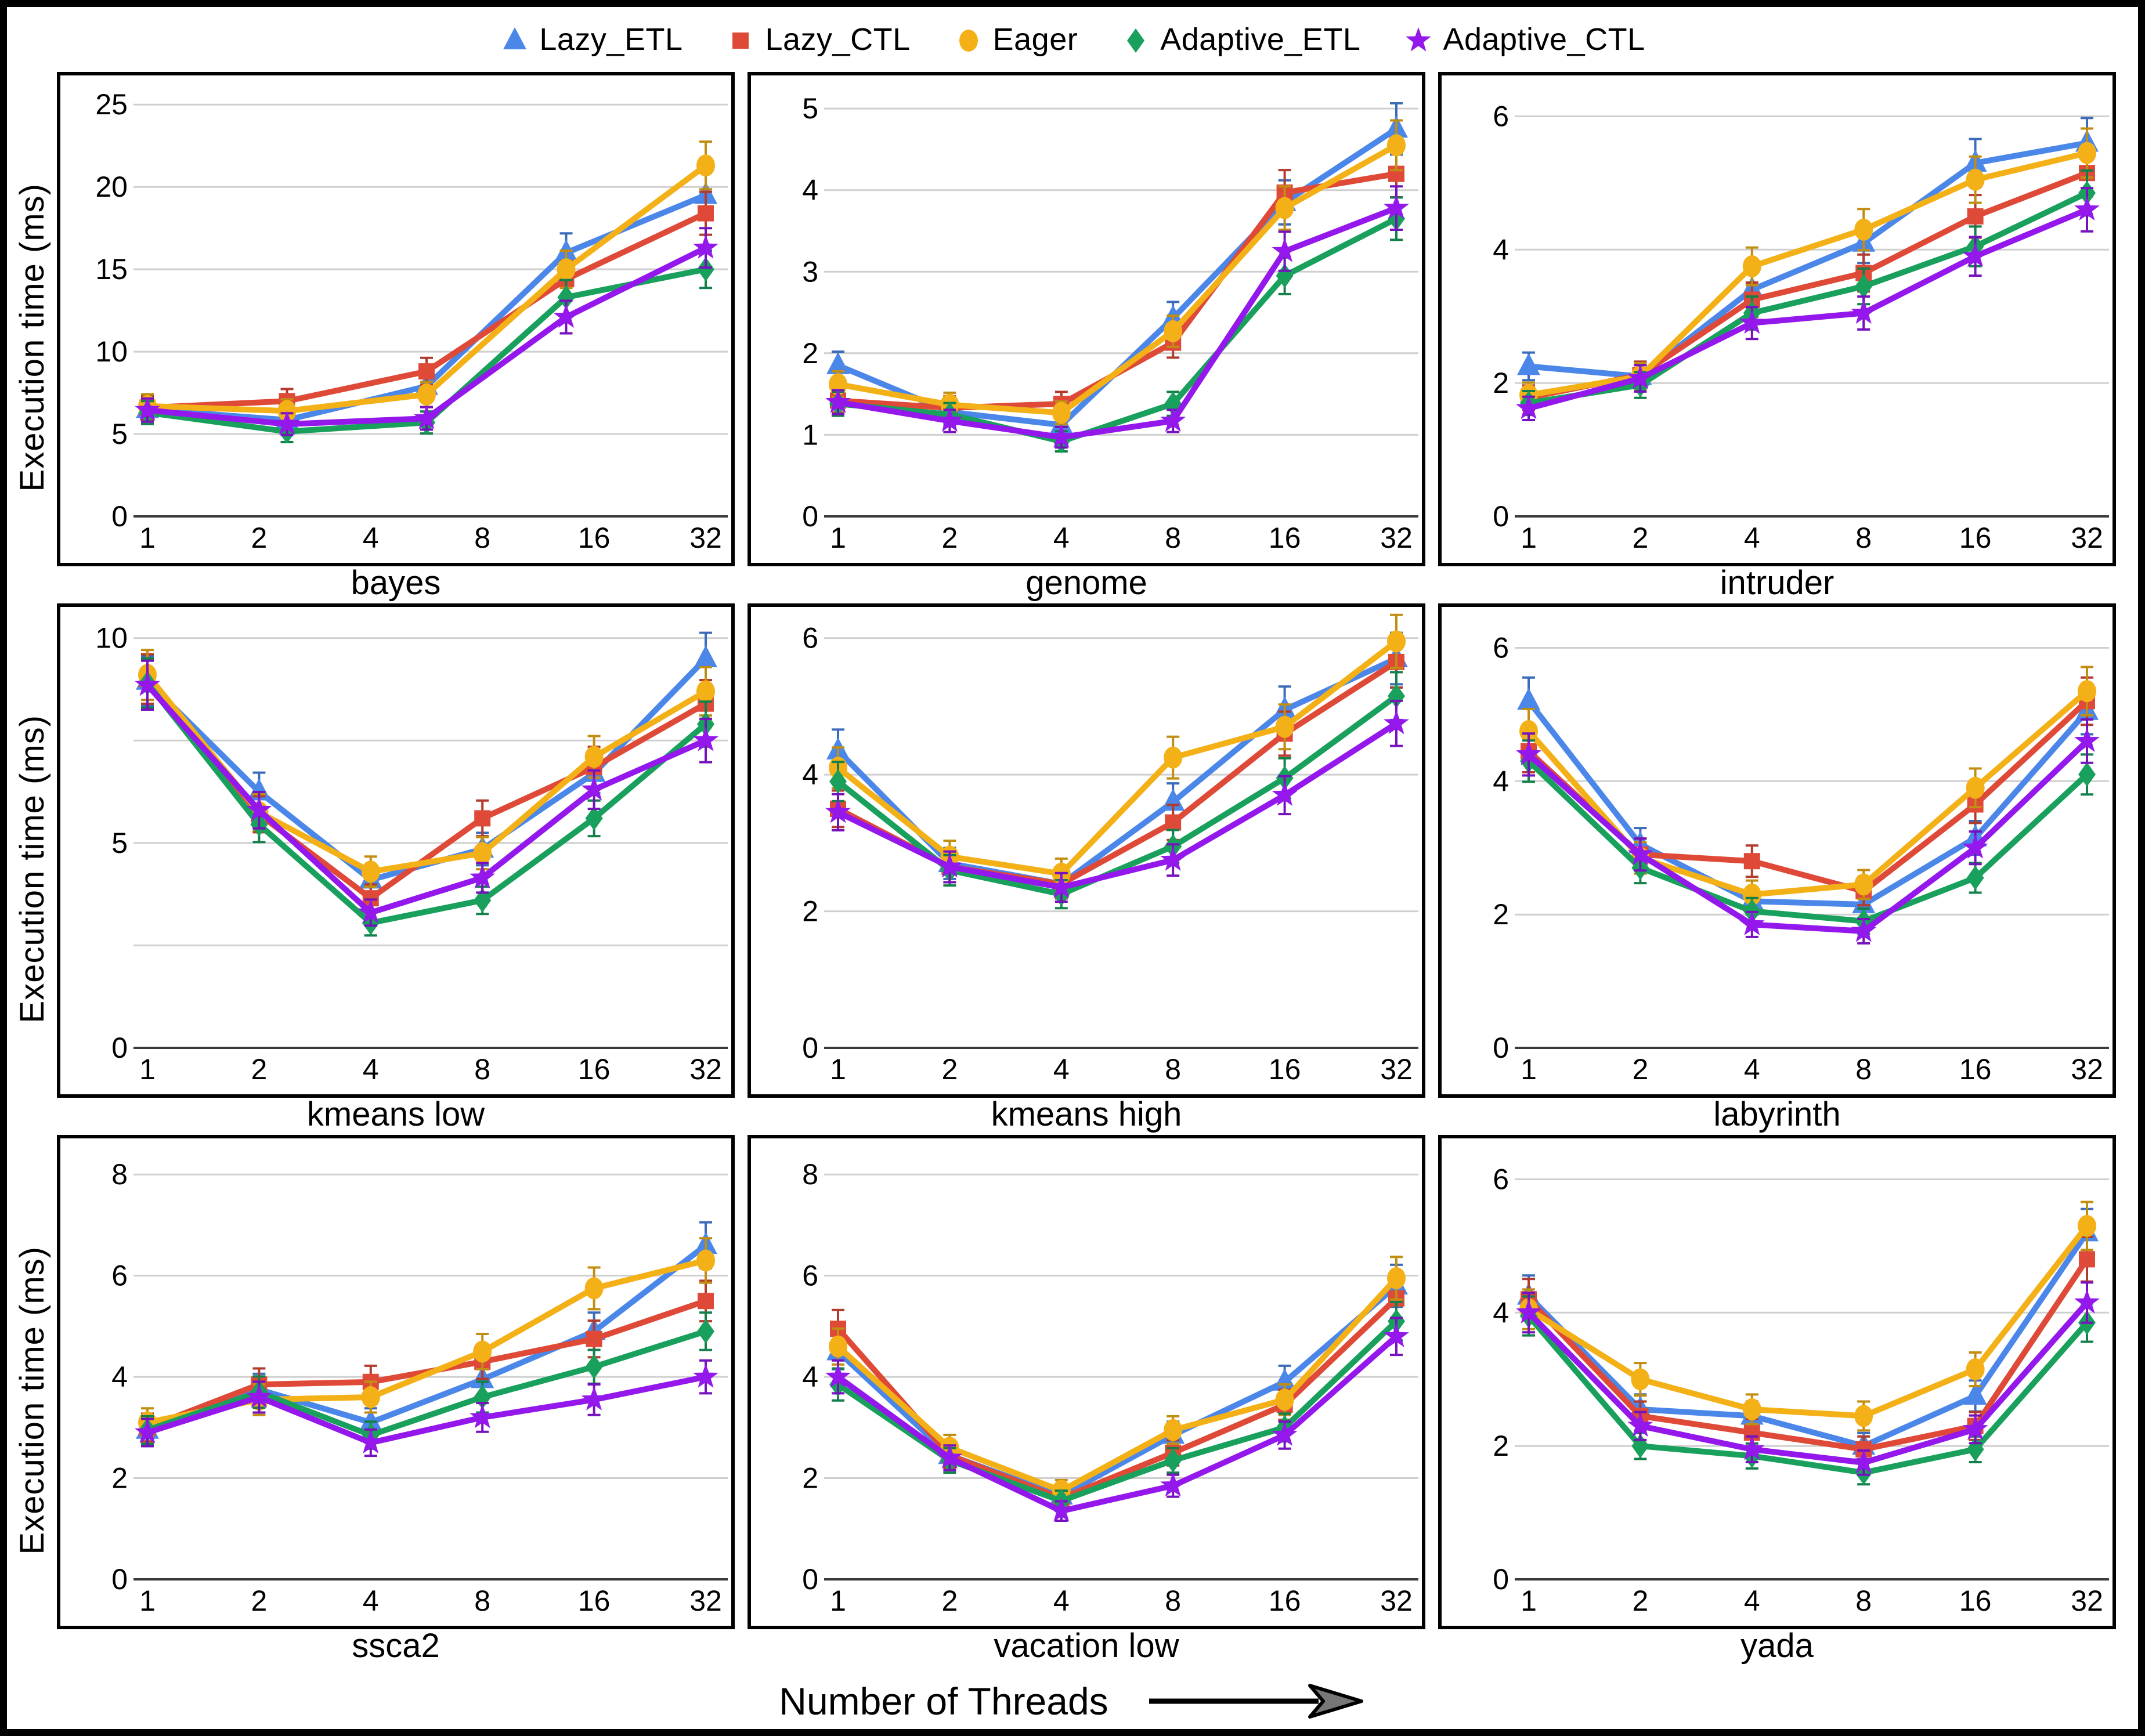  I want to click on subplot-yada: 0 2 4 6 1 2 4 8 16 32 yada, so click(1777, 1399).